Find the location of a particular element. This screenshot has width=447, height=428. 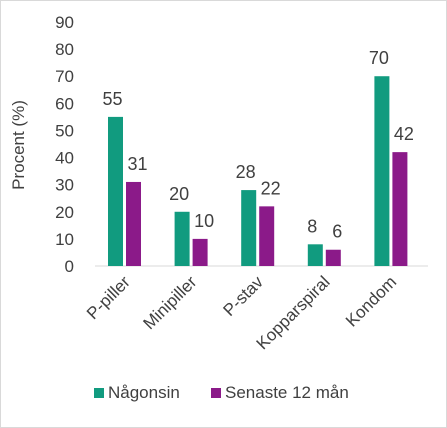

y-tick-label: 20 is located at coordinates (64, 212).